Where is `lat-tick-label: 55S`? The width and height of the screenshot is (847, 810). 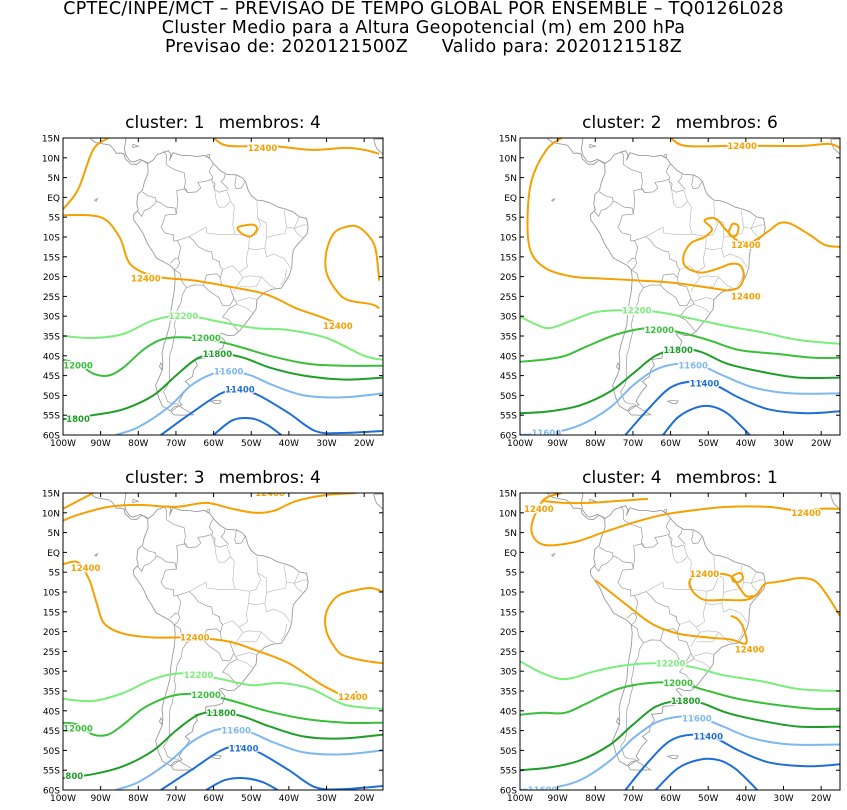
lat-tick-label: 55S is located at coordinates (508, 772).